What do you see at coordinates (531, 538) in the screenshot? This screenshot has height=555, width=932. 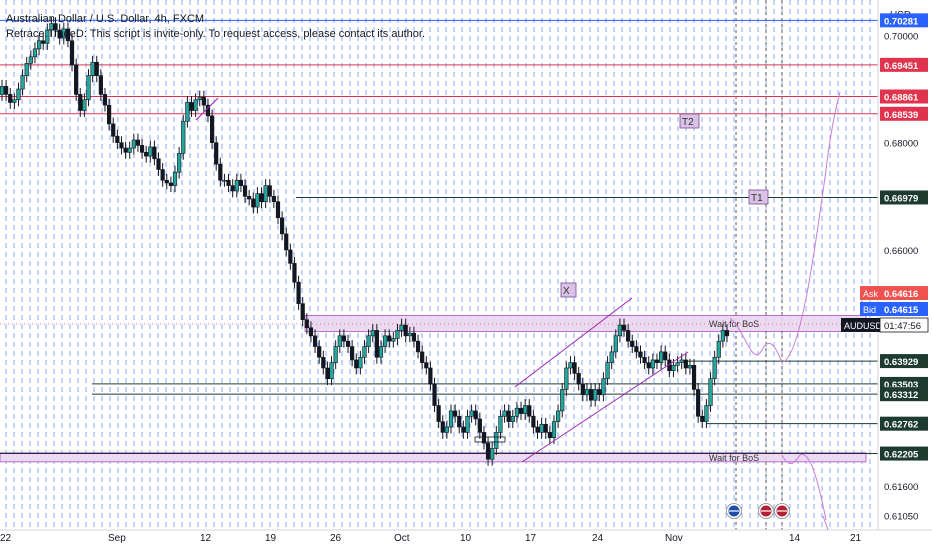 I see `x-tick-label: 17` at bounding box center [531, 538].